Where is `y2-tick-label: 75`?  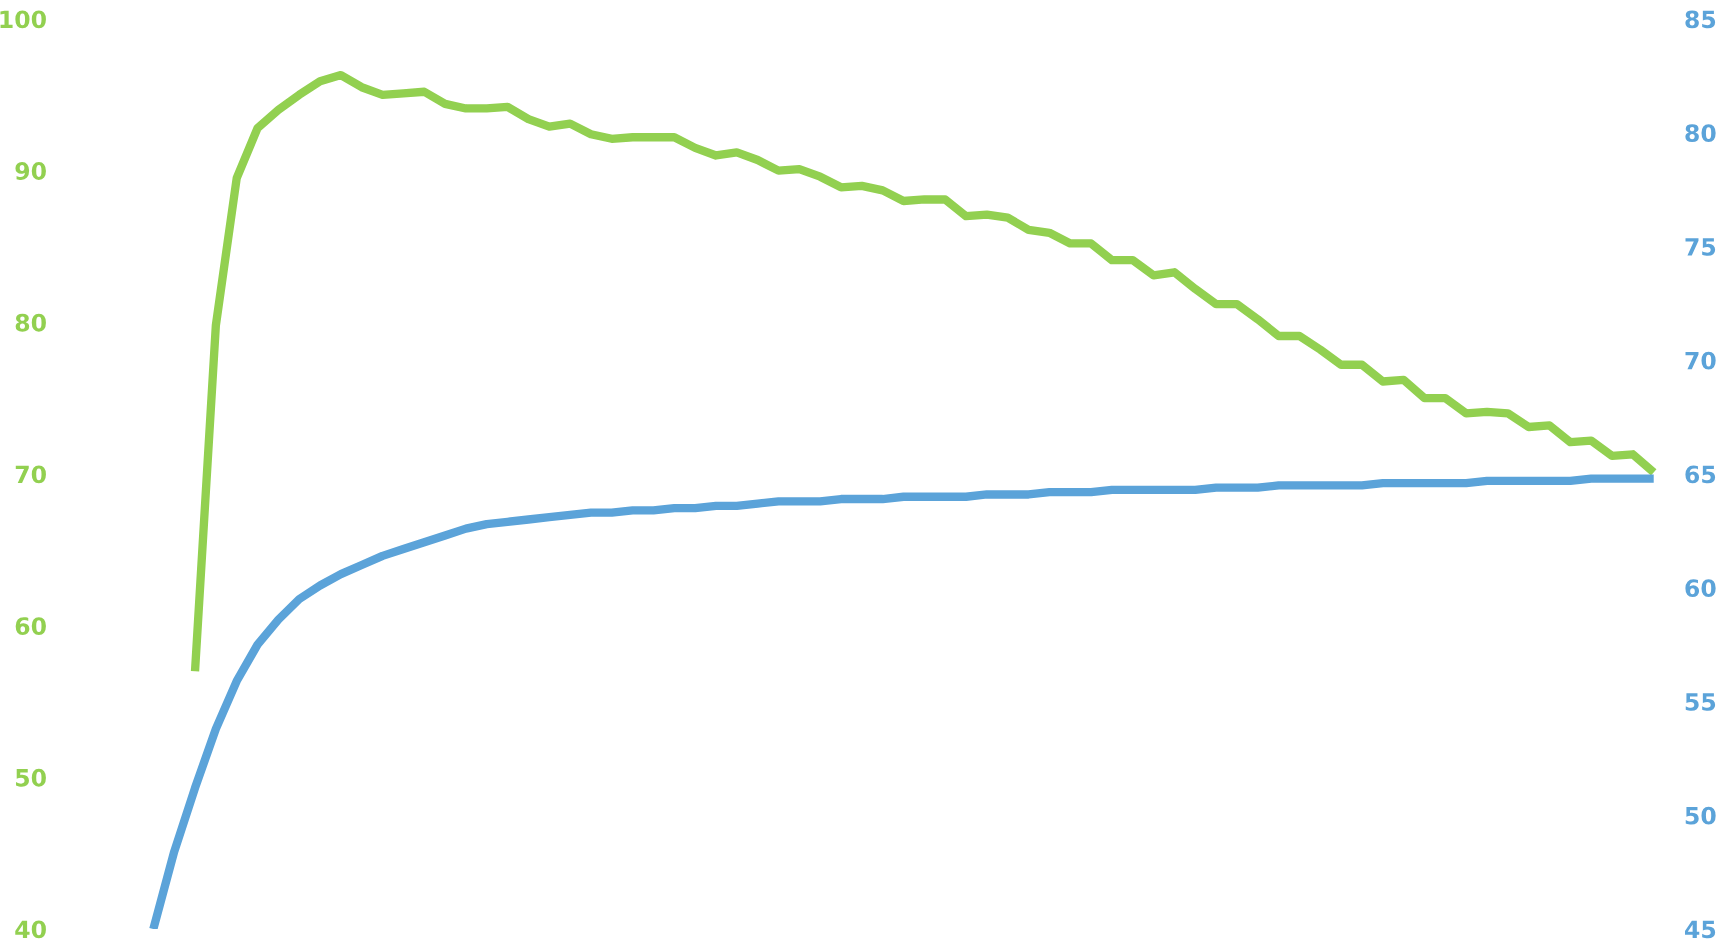 y2-tick-label: 75 is located at coordinates (1700, 247).